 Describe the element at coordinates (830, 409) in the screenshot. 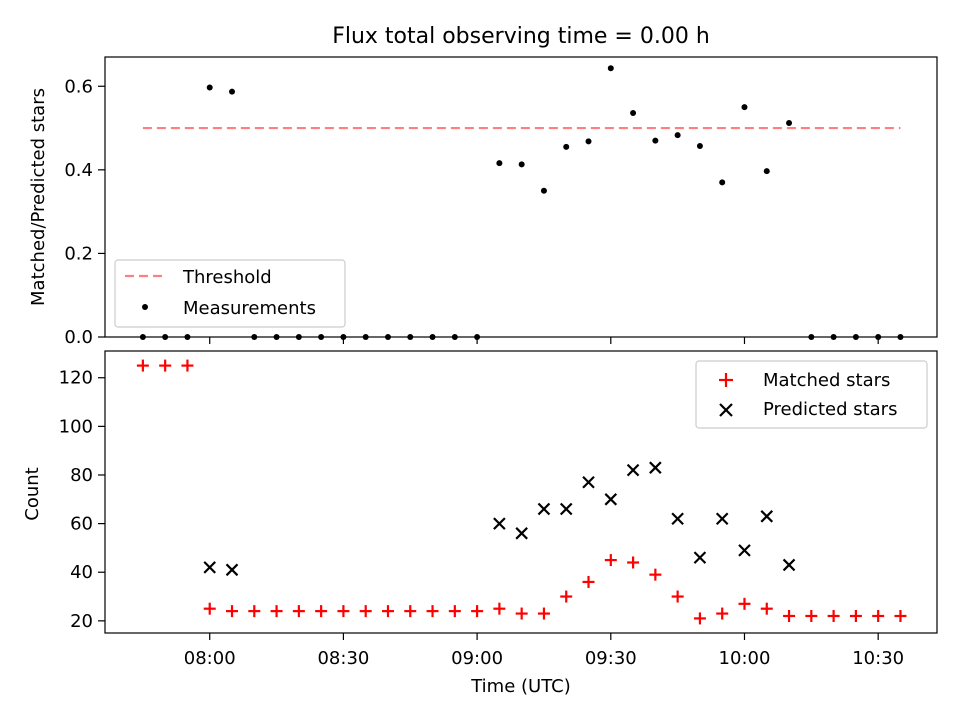

I see `predicted-legend-label: Predicted stars` at that location.